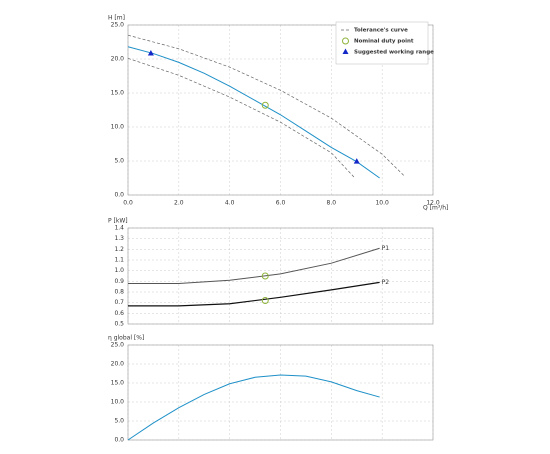  What do you see at coordinates (119, 238) in the screenshot?
I see `y-tick-label: 1.3` at bounding box center [119, 238].